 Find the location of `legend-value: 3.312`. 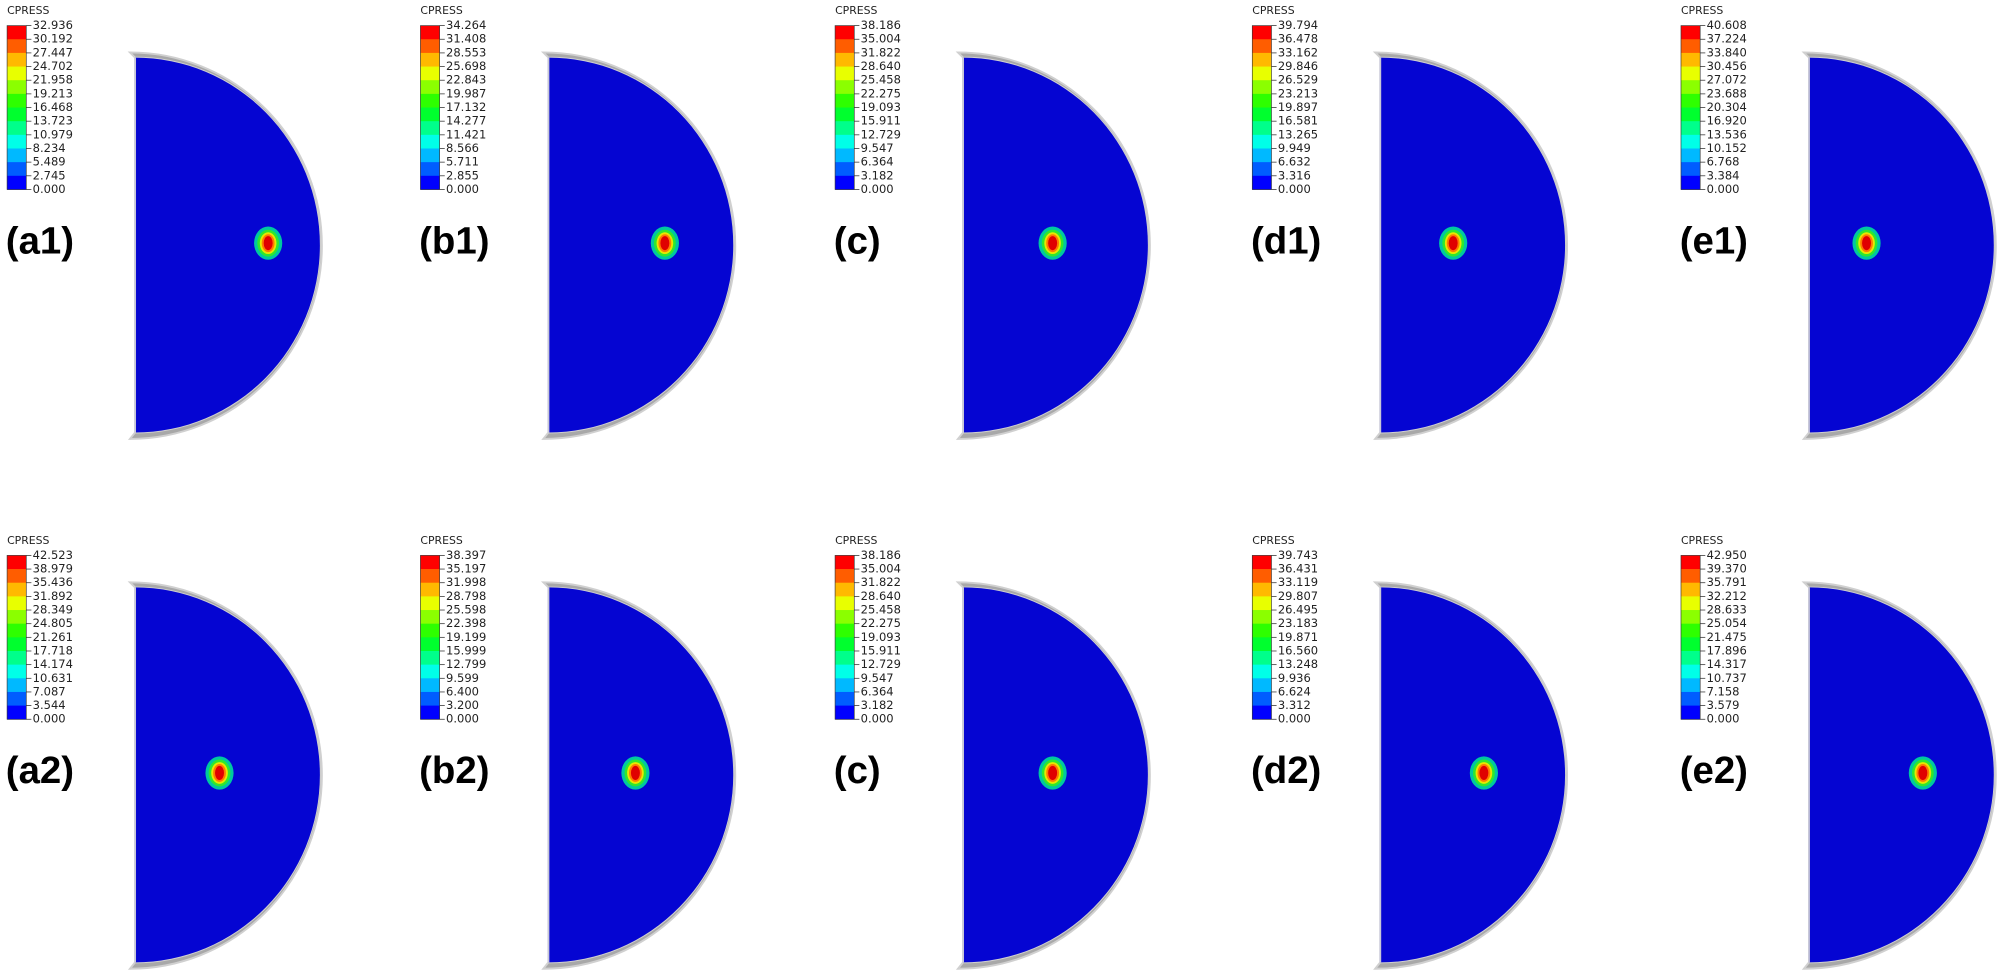

legend-value: 3.312 is located at coordinates (1294, 705).